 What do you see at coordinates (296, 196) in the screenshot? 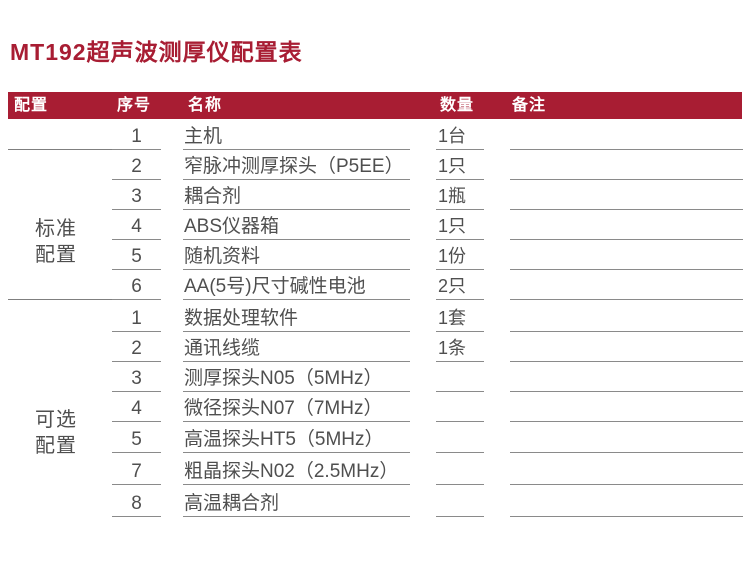
I see `row-name: 耦合剂` at bounding box center [296, 196].